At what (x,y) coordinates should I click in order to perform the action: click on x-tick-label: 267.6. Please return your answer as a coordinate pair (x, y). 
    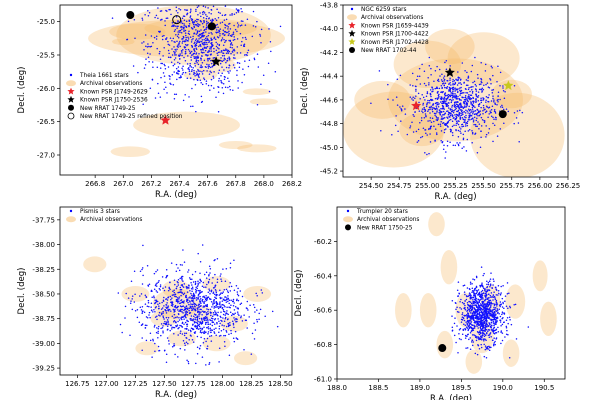
    Looking at the image, I should click on (208, 184).